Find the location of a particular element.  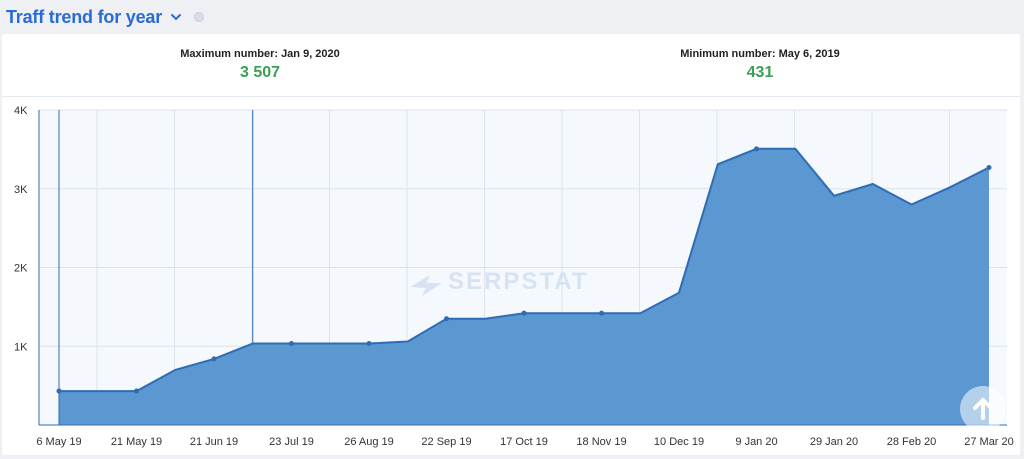

min-label: Minimum number: May 6, 2019 is located at coordinates (760, 54).